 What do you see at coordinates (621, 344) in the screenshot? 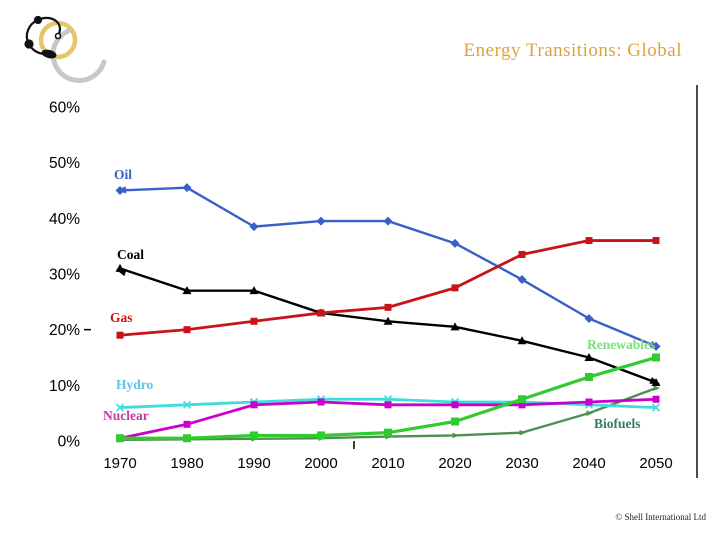
I see `series-label-renewables: Renewables` at bounding box center [621, 344].